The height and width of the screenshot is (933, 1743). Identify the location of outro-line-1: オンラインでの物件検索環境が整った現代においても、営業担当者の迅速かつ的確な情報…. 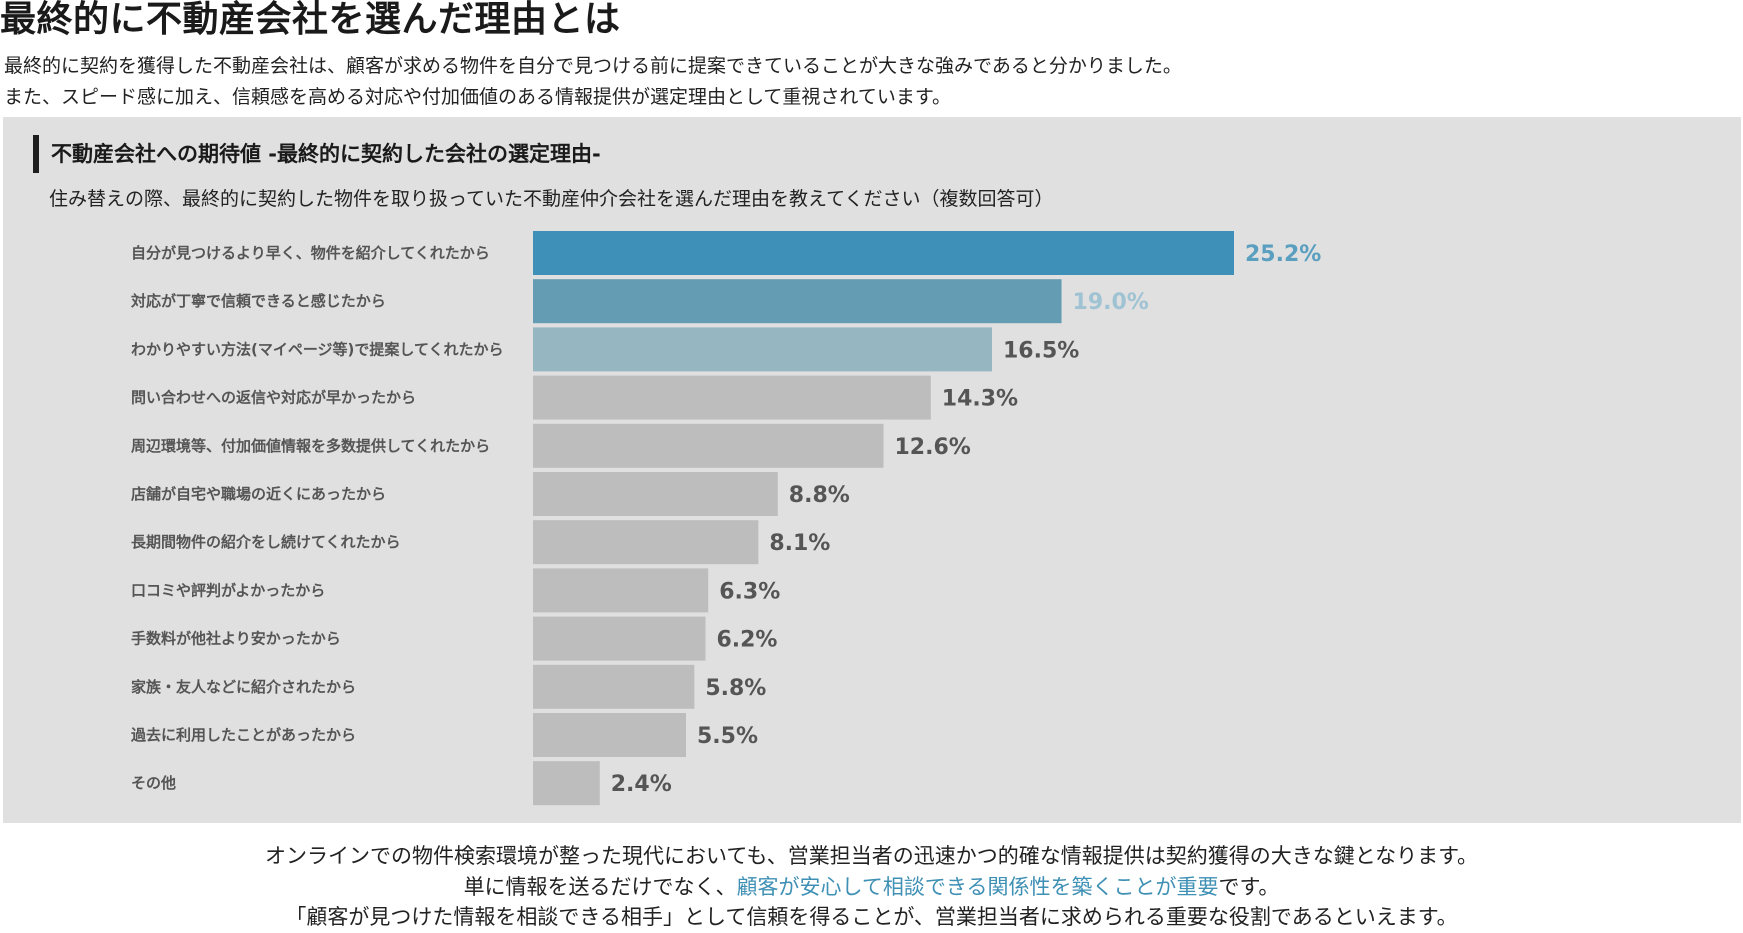
(871, 856).